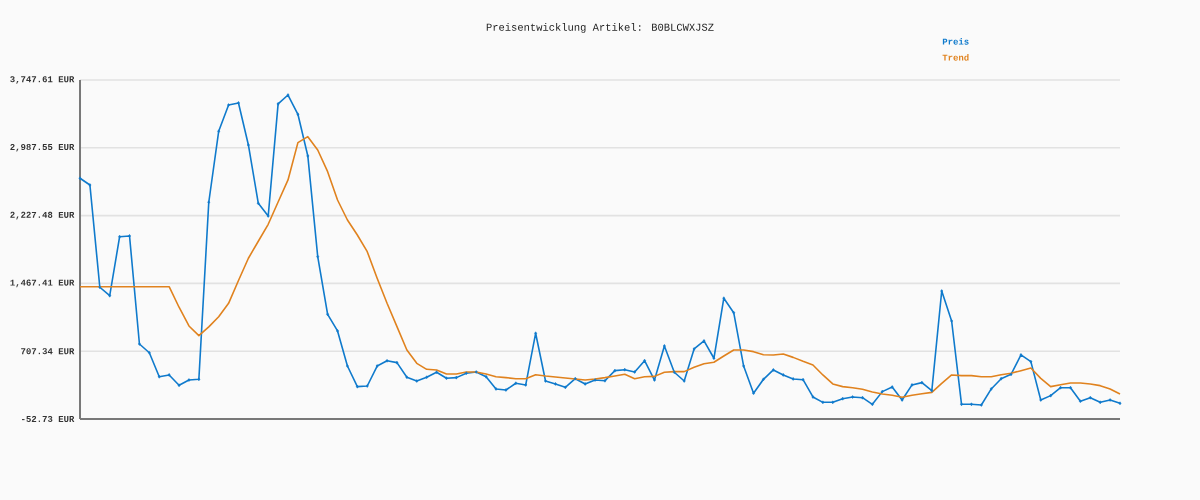 The width and height of the screenshot is (1200, 500). What do you see at coordinates (48, 351) in the screenshot?
I see `y-tick-label: 707.34 EUR` at bounding box center [48, 351].